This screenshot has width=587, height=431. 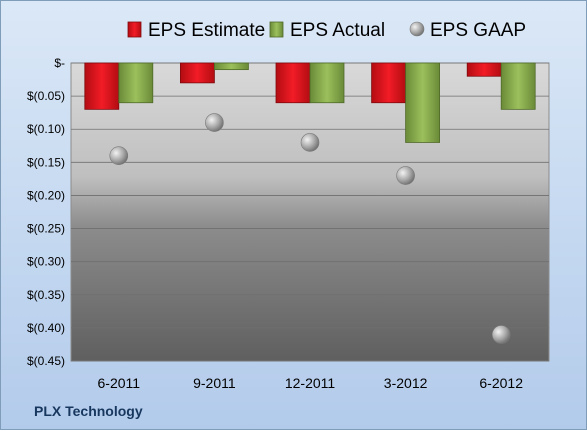 I want to click on y-tick-label: $(0.45), so click(x=46, y=361).